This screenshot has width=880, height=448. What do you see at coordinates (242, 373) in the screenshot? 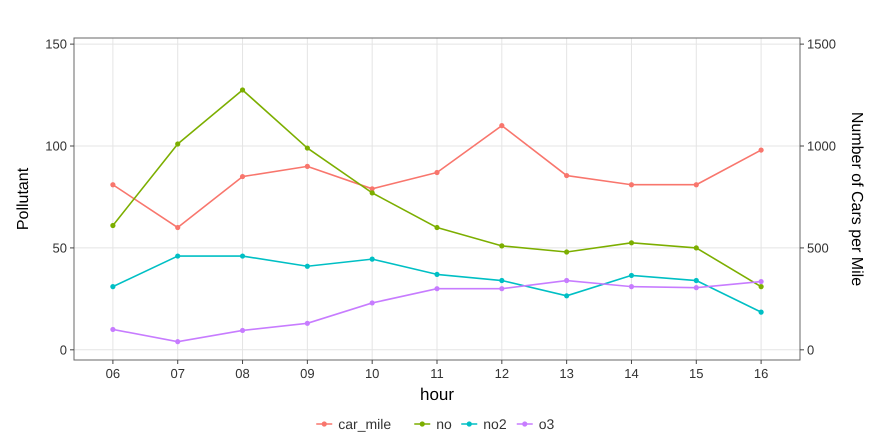
I see `x-tick-label: 08` at bounding box center [242, 373].